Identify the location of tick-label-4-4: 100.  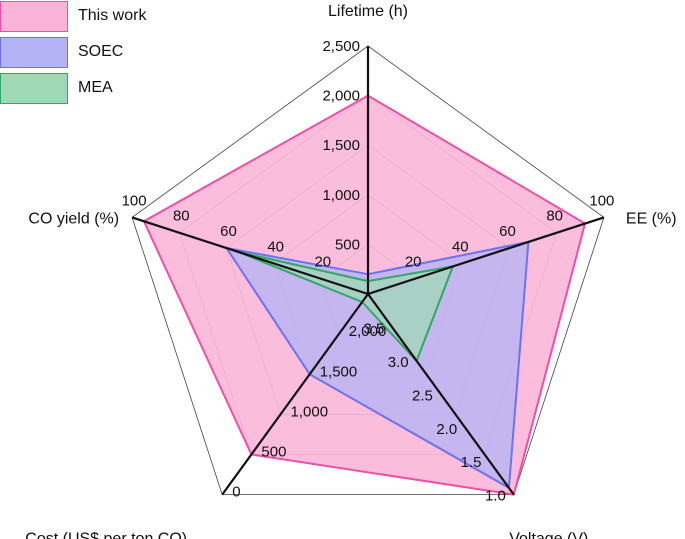
(134, 200).